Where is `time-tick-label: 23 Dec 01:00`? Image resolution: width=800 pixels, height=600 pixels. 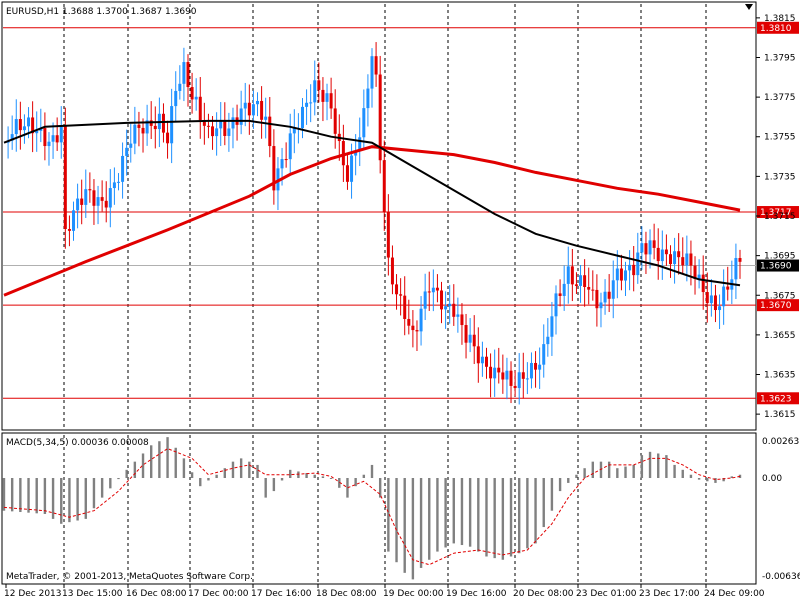 time-tick-label: 23 Dec 01:00 is located at coordinates (606, 594).